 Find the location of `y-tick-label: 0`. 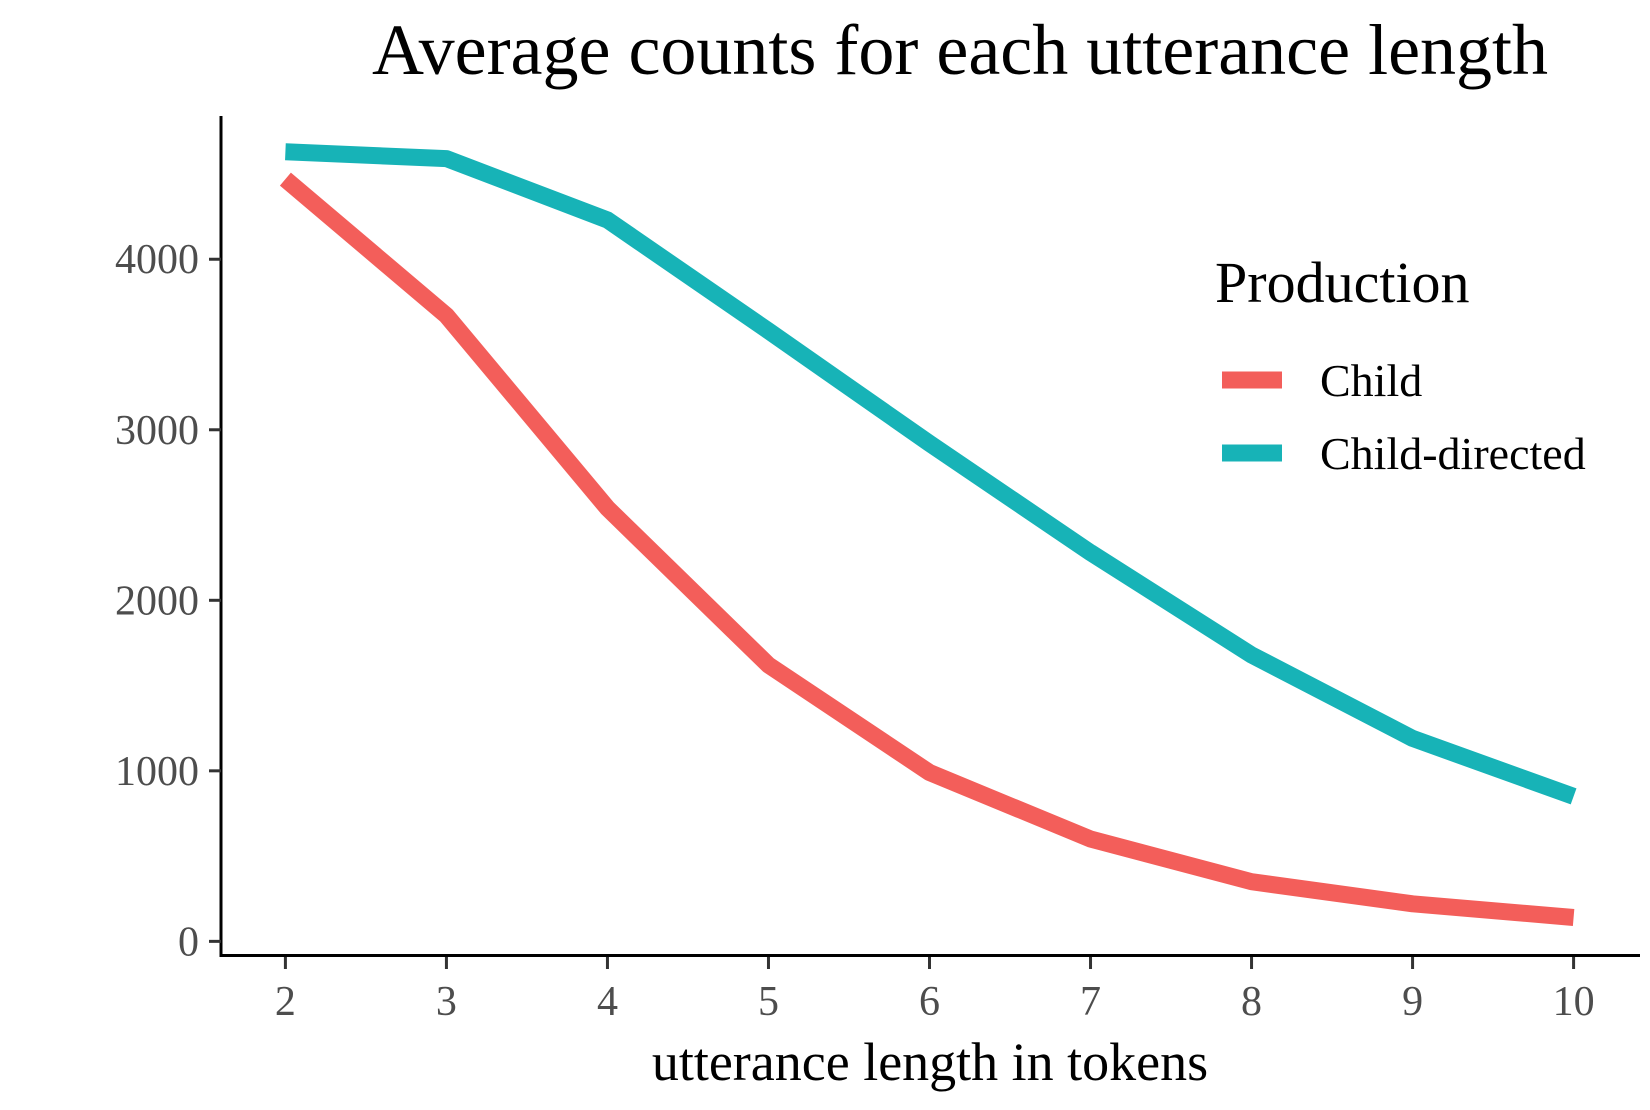

y-tick-label: 0 is located at coordinates (188, 942).